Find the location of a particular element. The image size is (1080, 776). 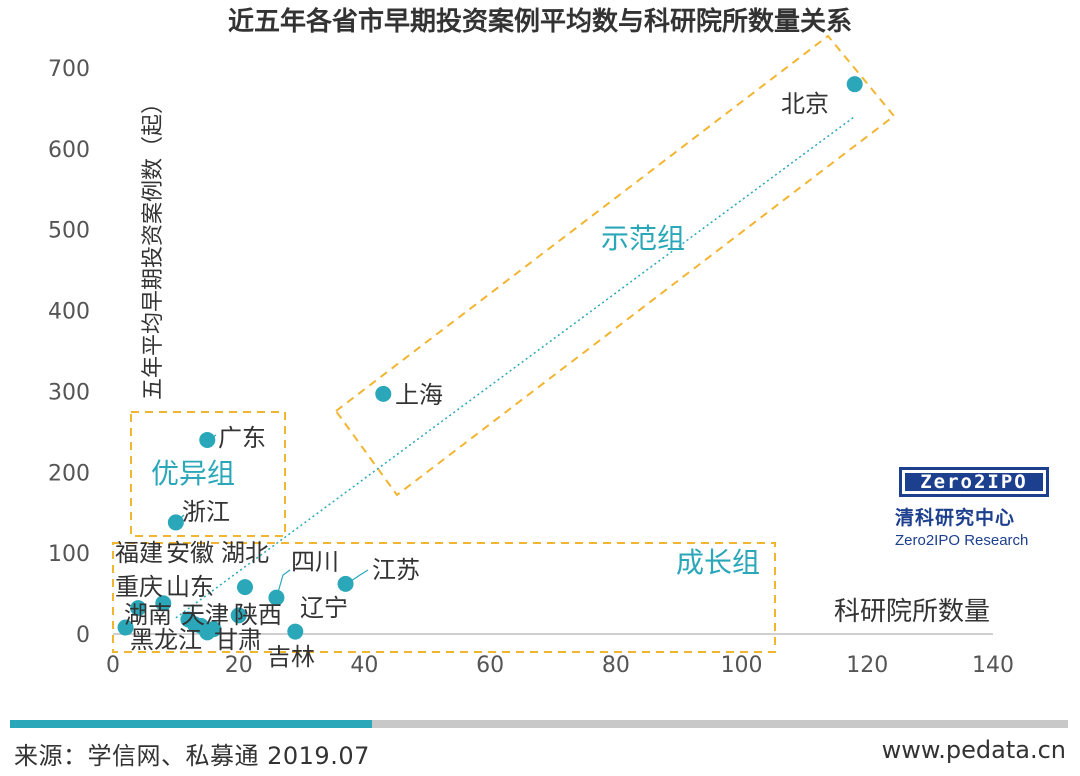

label-shandong: 山东 is located at coordinates (190, 587).